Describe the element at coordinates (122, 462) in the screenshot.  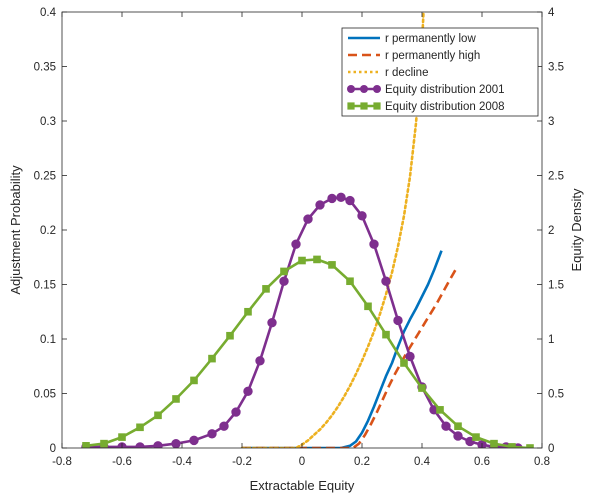
I see `x-tick-label: -0.6` at that location.